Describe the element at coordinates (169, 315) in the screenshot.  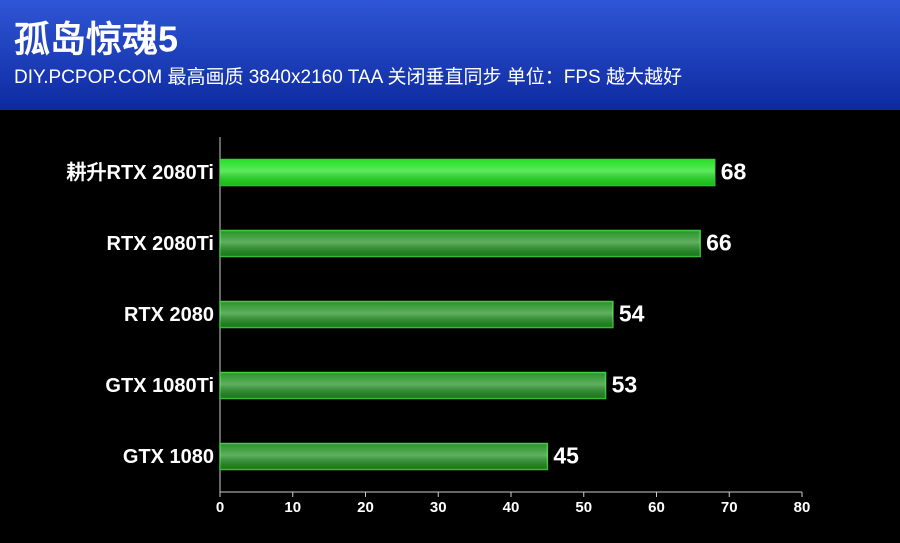
I see `y-tick-label: RTX 2080` at that location.